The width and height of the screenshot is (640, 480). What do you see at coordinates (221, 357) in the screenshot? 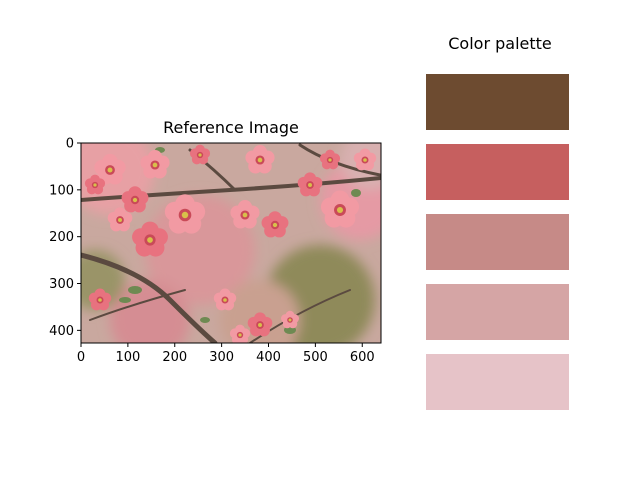
I see `x-tick-label: 300` at bounding box center [221, 357].